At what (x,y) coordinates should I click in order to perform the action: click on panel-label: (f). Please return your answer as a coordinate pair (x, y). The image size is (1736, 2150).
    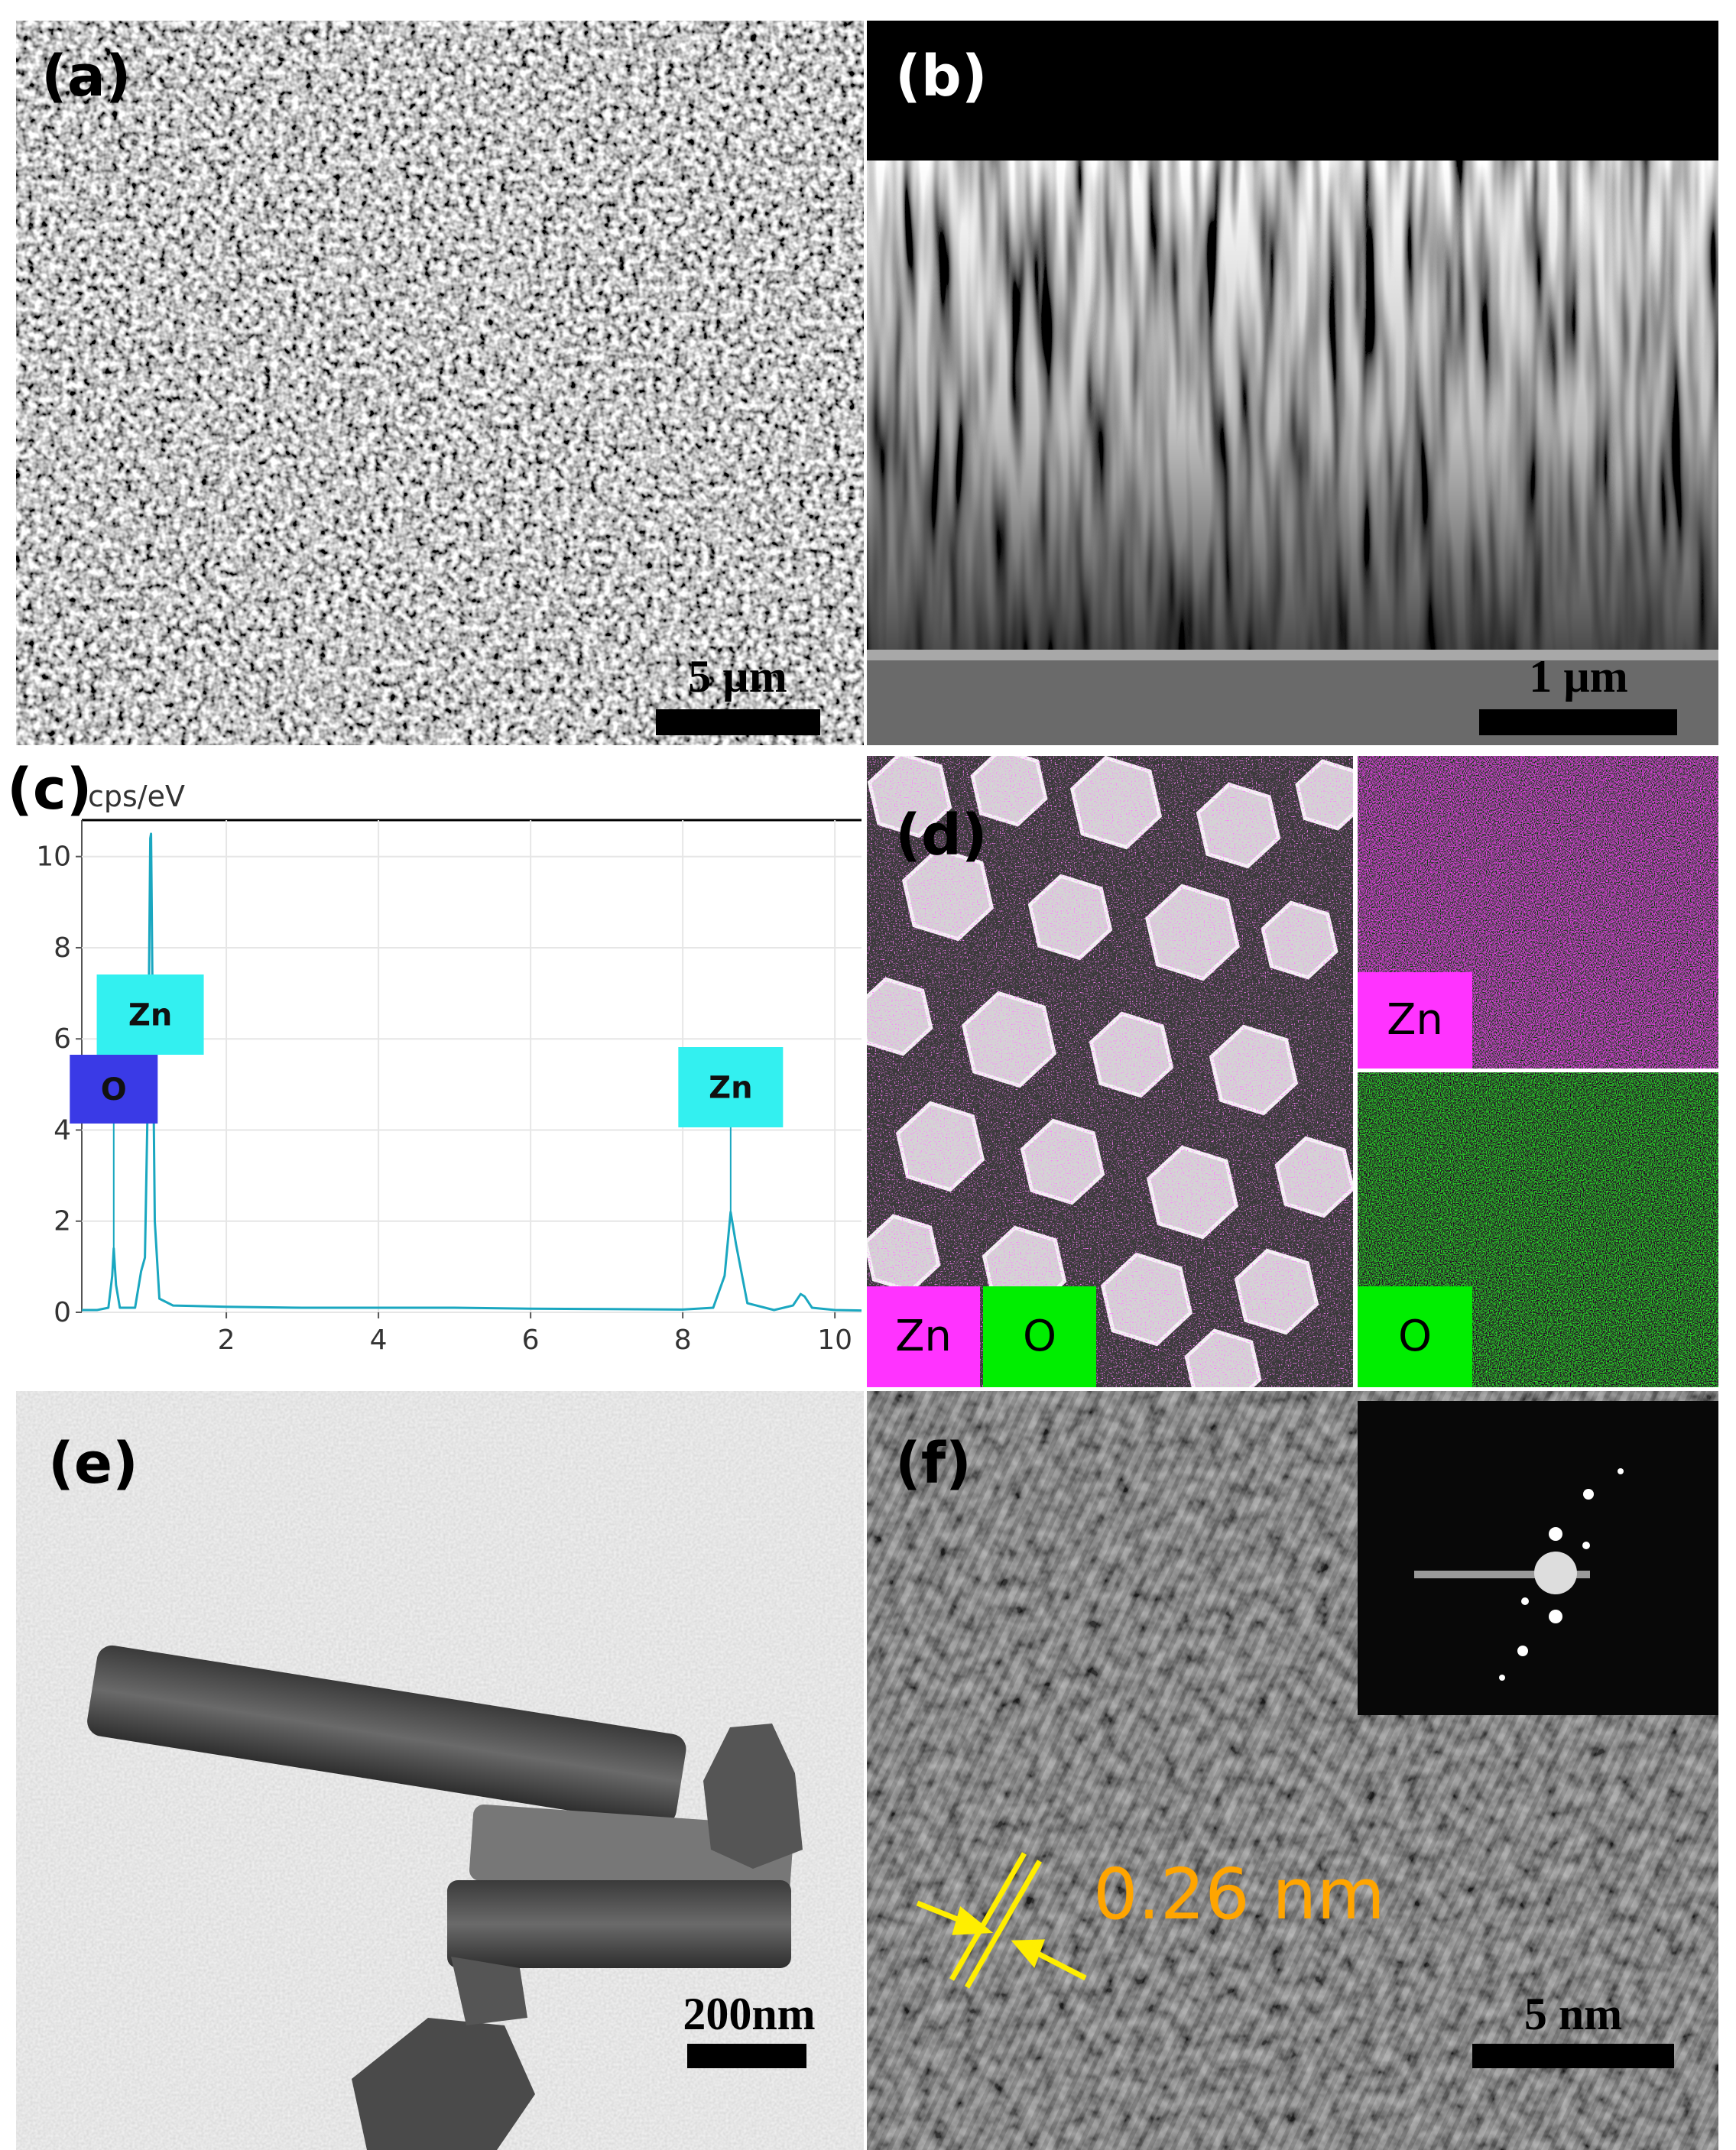
    Looking at the image, I should click on (934, 1464).